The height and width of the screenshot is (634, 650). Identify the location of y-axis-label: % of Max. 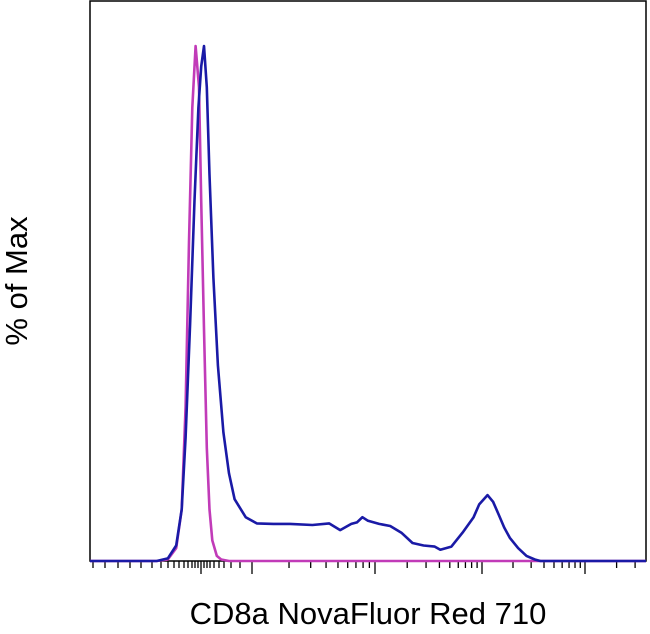
(17, 281).